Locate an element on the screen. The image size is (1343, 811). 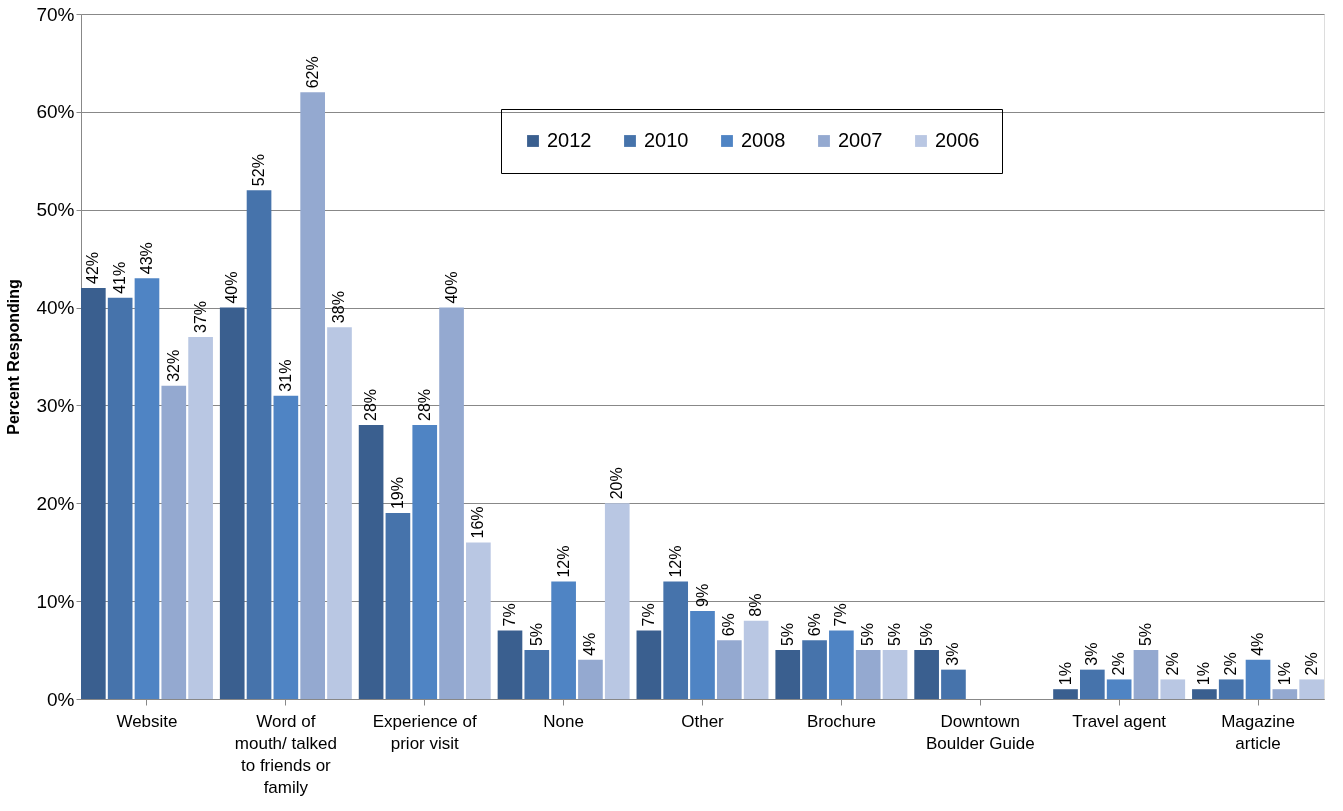
x-tick-label: Magazine article is located at coordinates (1258, 732).